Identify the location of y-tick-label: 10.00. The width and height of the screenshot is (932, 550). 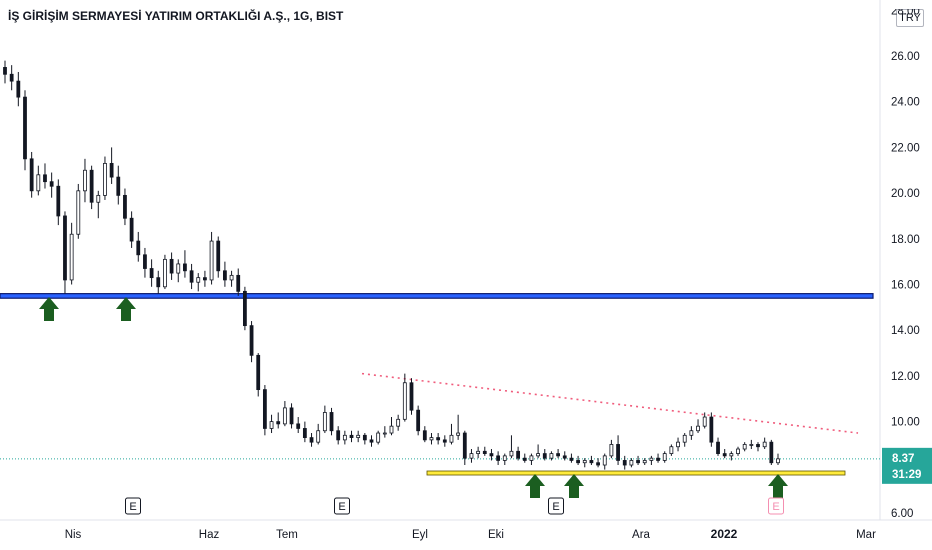
(905, 423).